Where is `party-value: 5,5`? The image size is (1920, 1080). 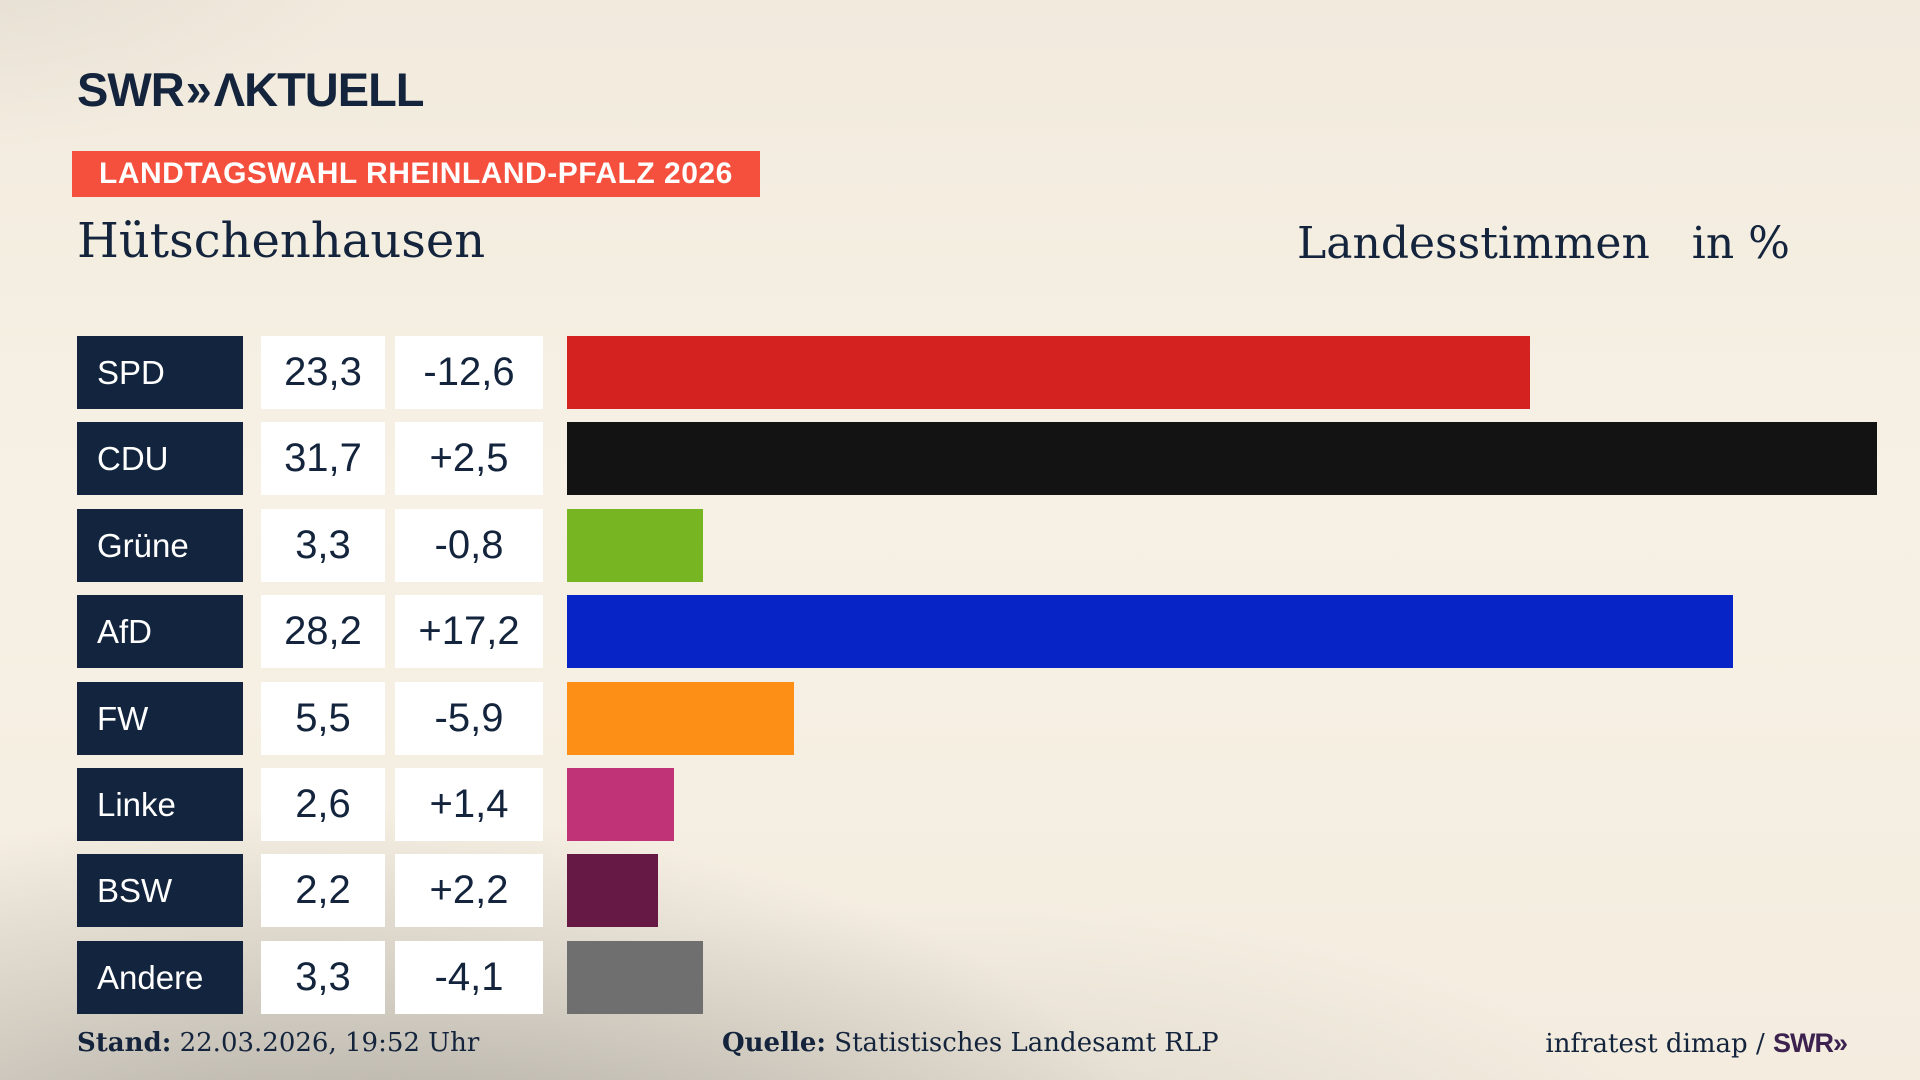 party-value: 5,5 is located at coordinates (323, 718).